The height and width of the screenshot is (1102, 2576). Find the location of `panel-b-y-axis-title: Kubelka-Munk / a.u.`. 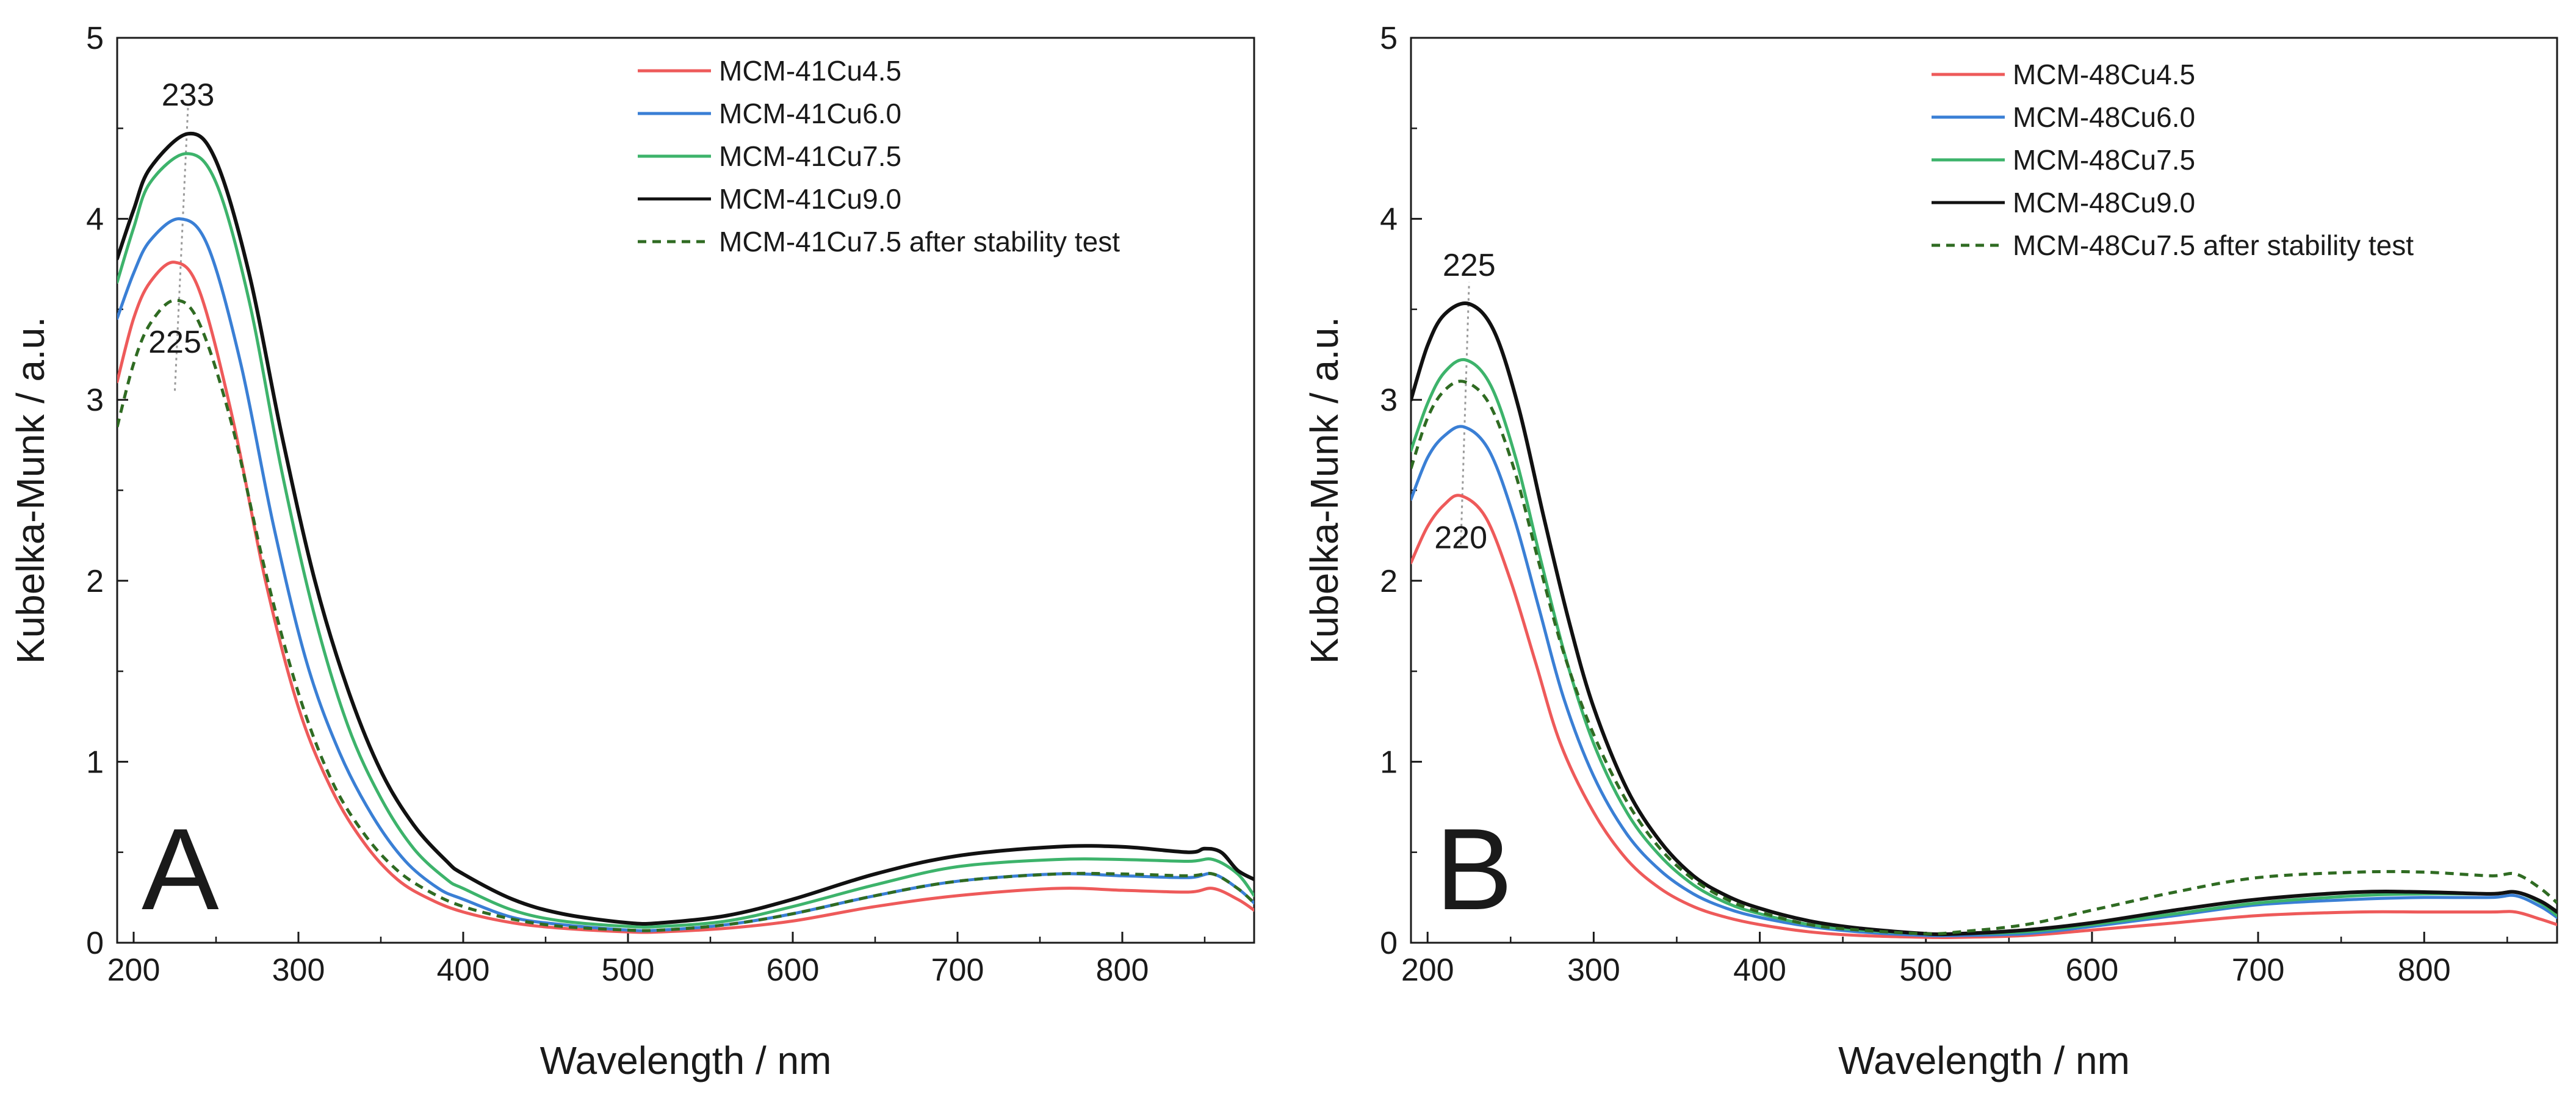

panel-b-y-axis-title: Kubelka-Munk / a.u. is located at coordinates (1324, 490).